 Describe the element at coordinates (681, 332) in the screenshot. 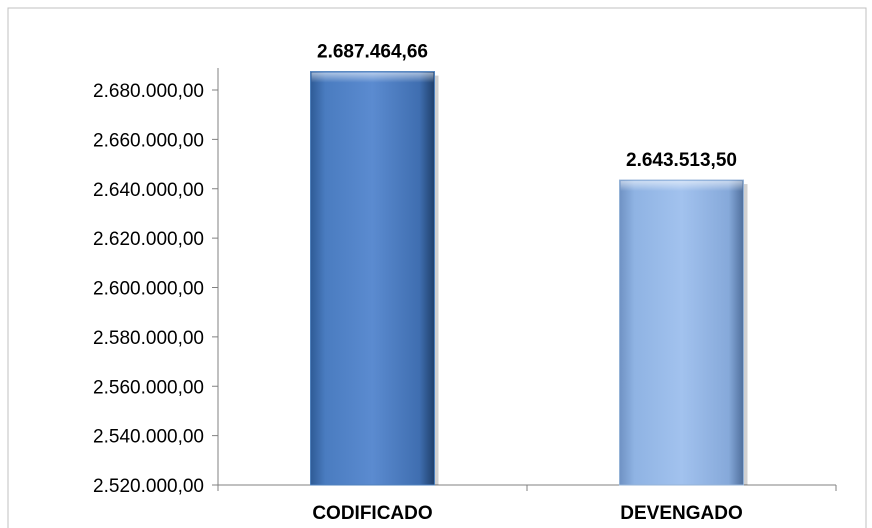

I see `bar-devengado` at that location.